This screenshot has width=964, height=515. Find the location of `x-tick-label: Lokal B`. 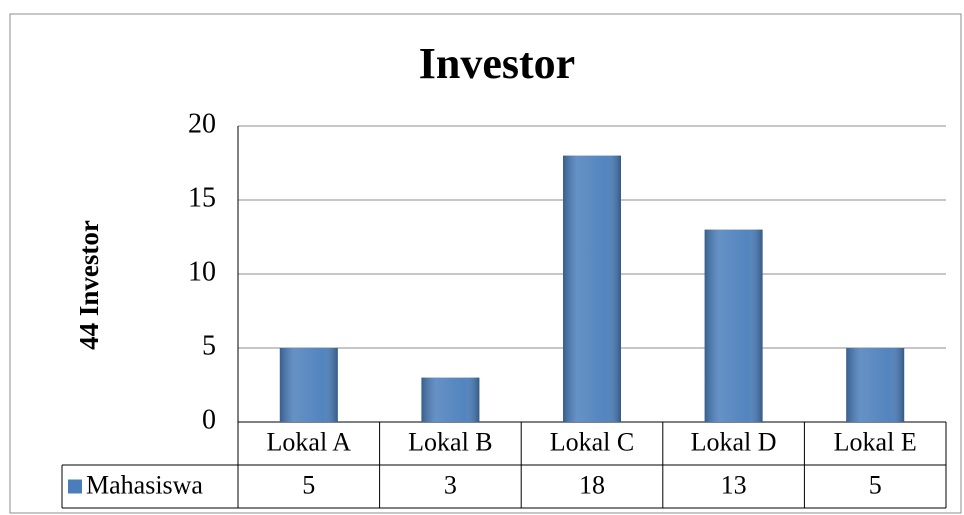

x-tick-label: Lokal B is located at coordinates (450, 441).